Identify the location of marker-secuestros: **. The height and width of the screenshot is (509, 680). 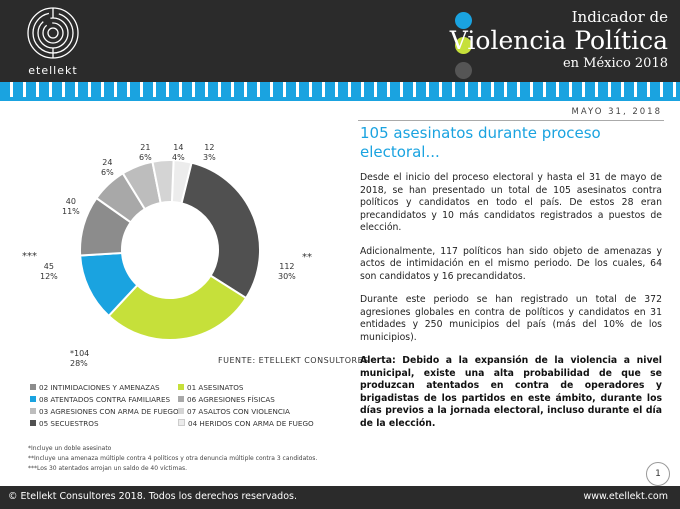
(307, 257).